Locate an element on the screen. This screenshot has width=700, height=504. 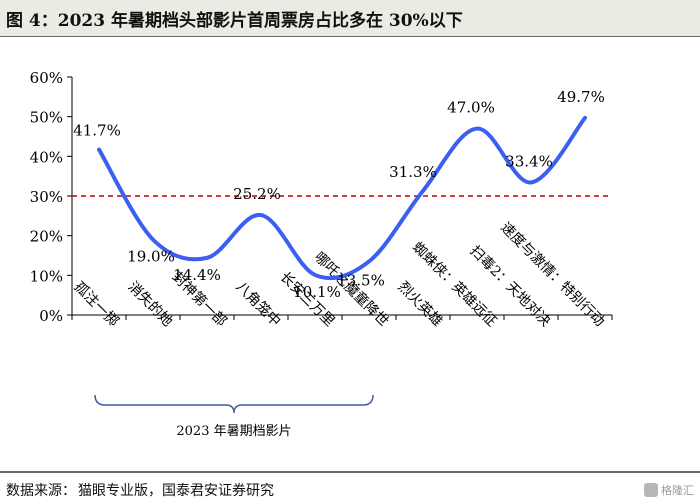
y-tick-label: 30% is located at coordinates (46, 197).